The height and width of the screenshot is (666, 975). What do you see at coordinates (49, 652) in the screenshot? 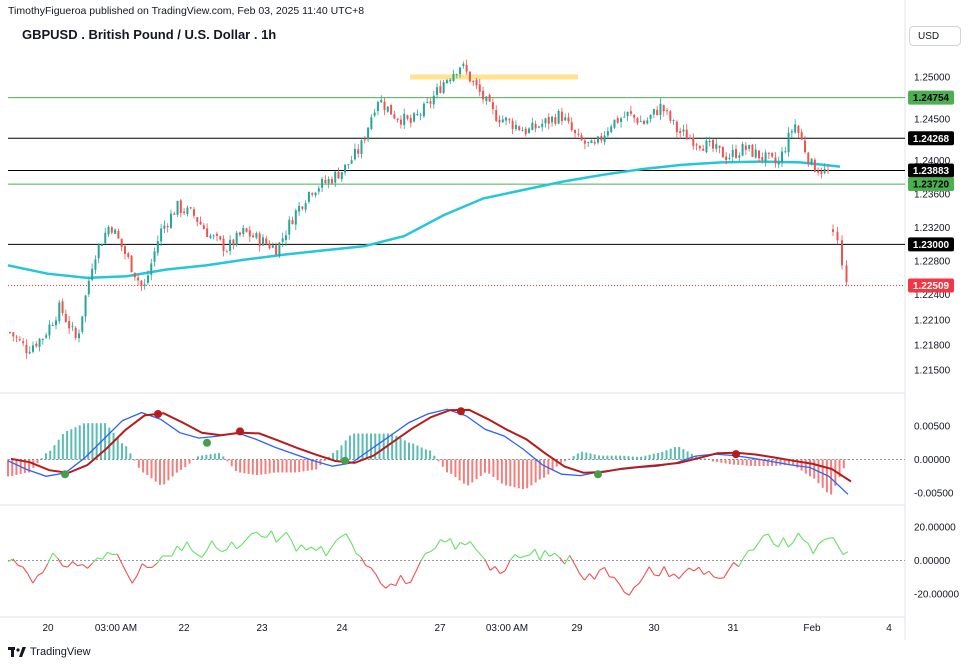
I see `footer-branding: TradingView` at bounding box center [49, 652].